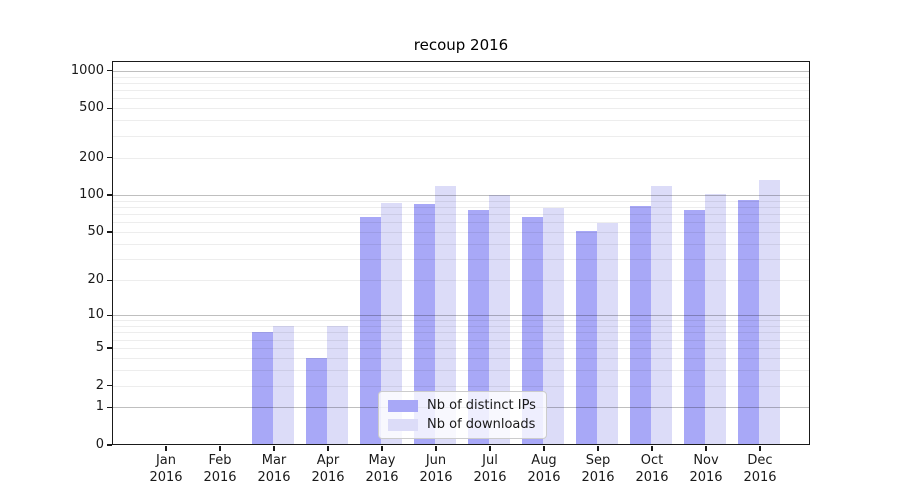  I want to click on y-tick-label-5: 5, so click(99, 347).